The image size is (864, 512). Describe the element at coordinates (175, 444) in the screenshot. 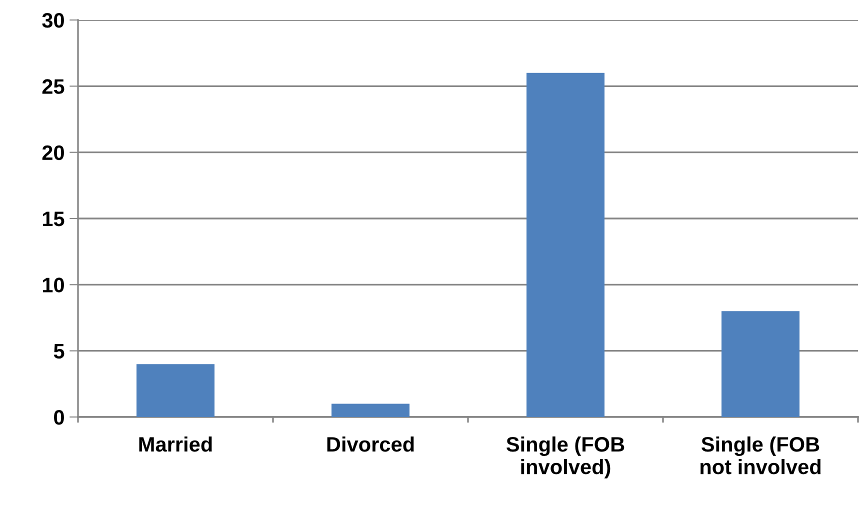

I see `x-tick-label: Married` at that location.